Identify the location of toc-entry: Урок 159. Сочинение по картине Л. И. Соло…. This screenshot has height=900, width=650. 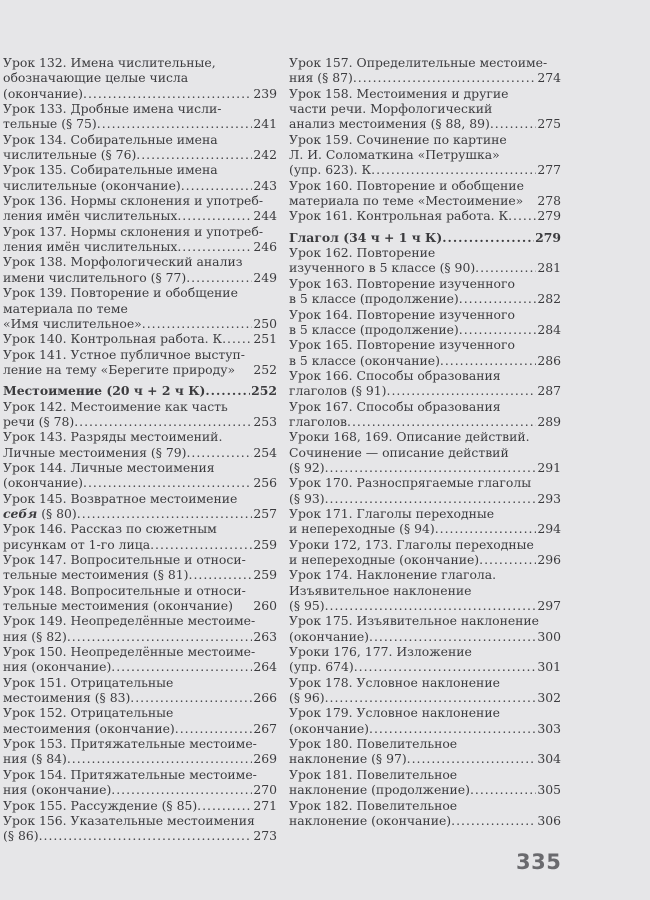
(425, 155).